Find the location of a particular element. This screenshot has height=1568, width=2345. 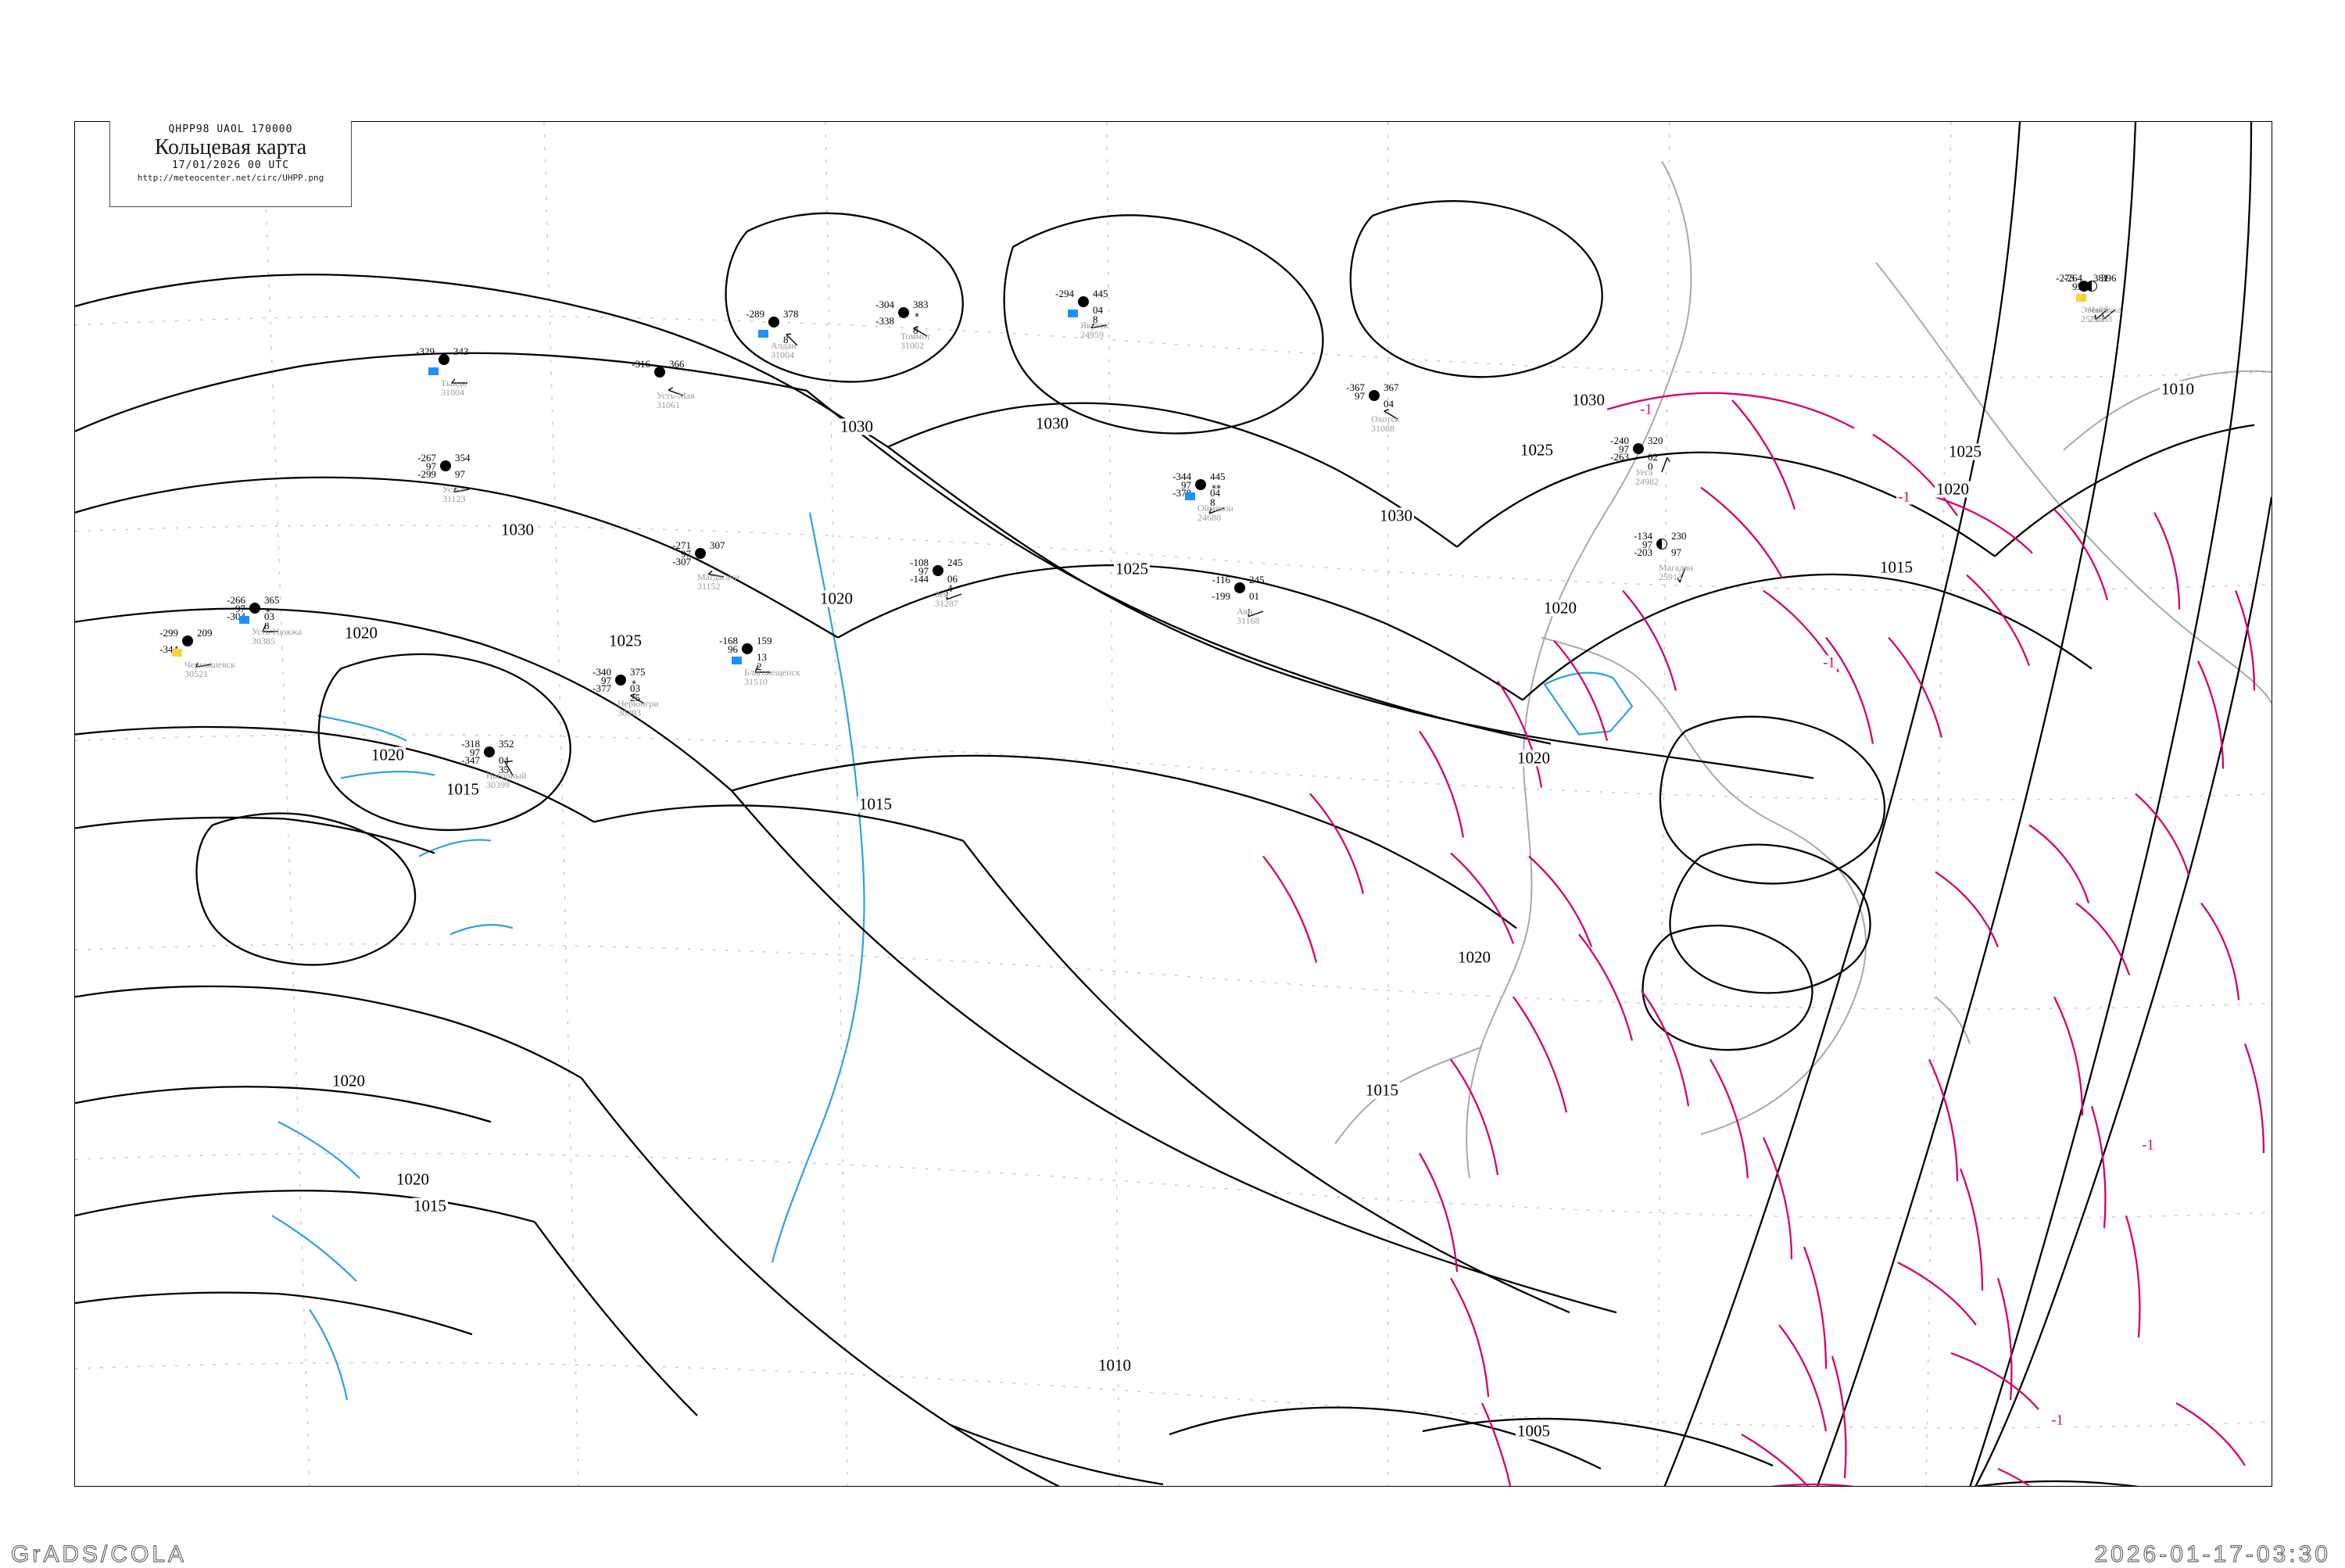

station-pressure: 209 is located at coordinates (205, 632).